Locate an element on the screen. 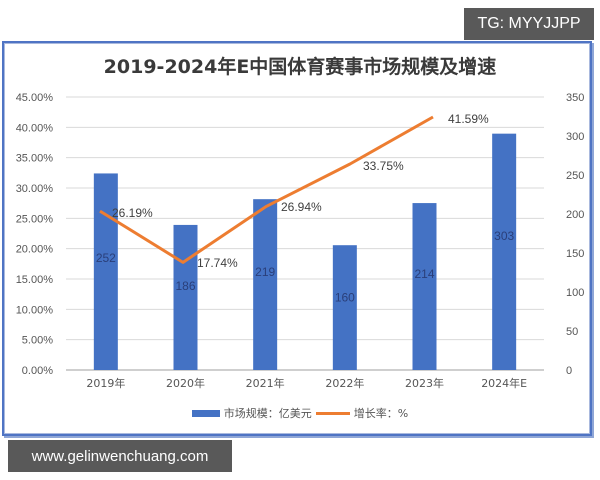 This screenshot has width=600, height=480. category-label: 2019年 is located at coordinates (105, 383).